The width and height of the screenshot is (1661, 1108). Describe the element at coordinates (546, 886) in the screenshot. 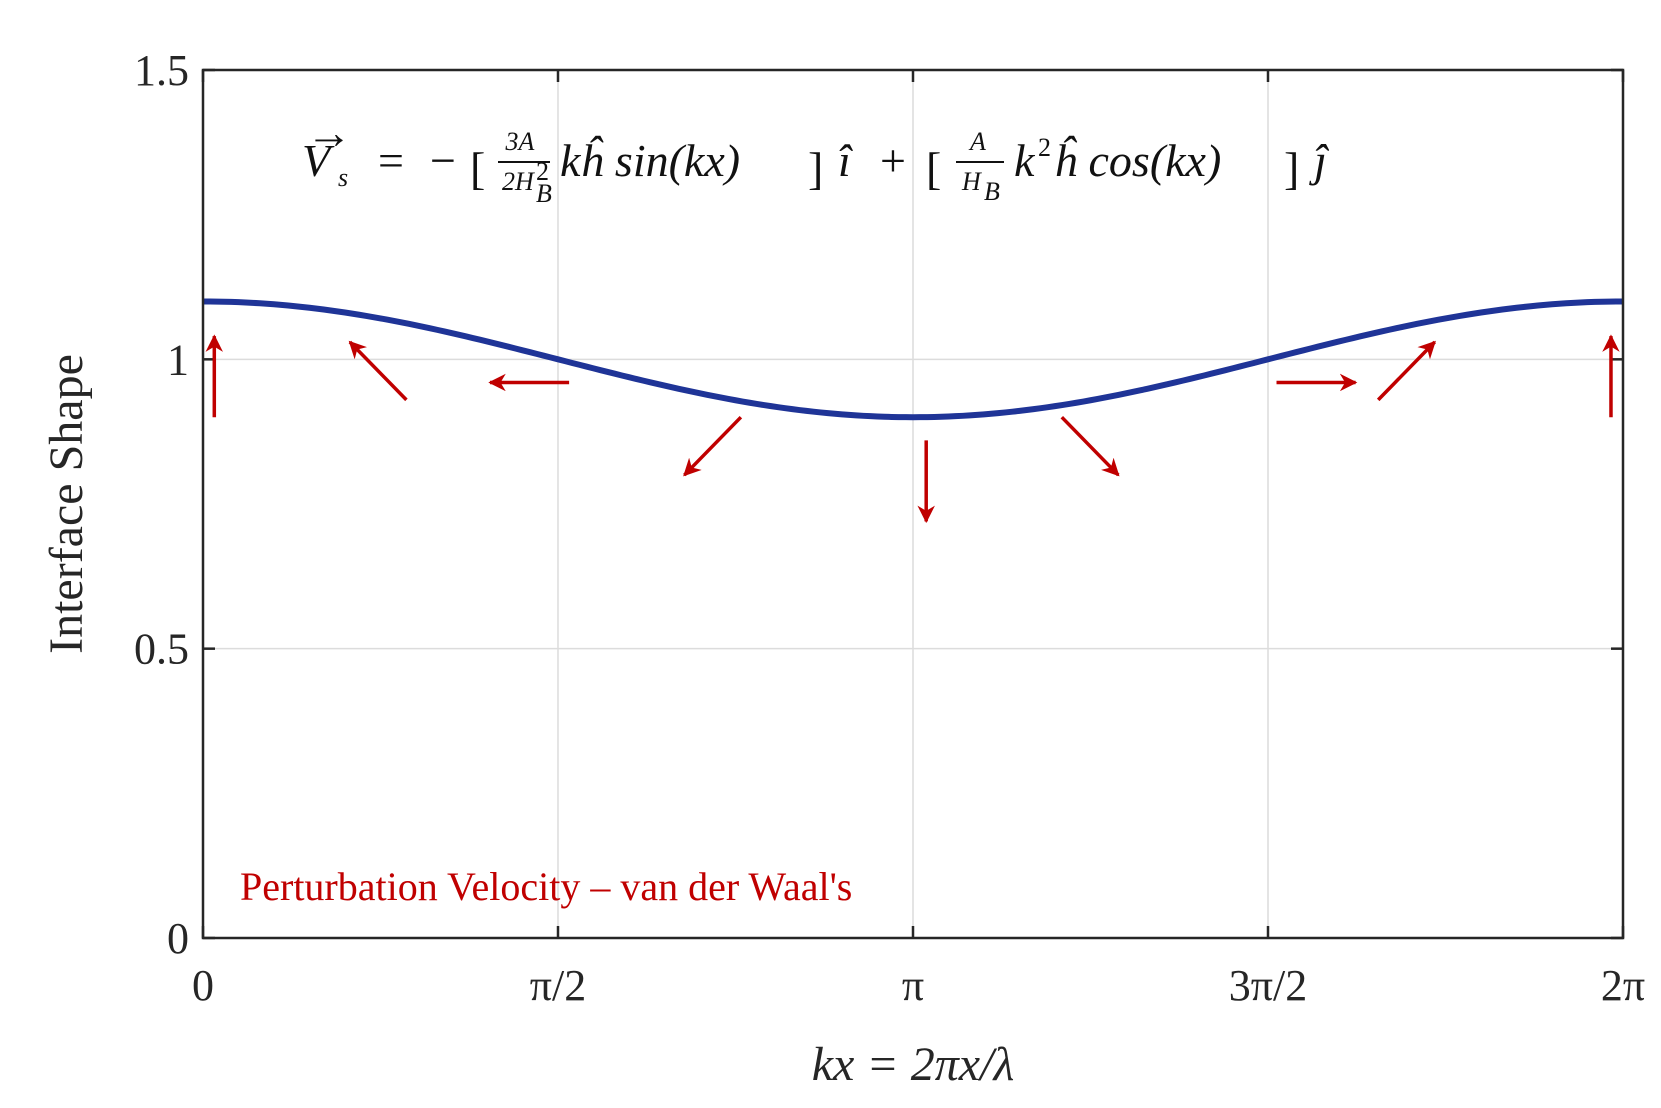

I see `perturbation-annotation: Perturbation Velocity – van der Waal's` at that location.